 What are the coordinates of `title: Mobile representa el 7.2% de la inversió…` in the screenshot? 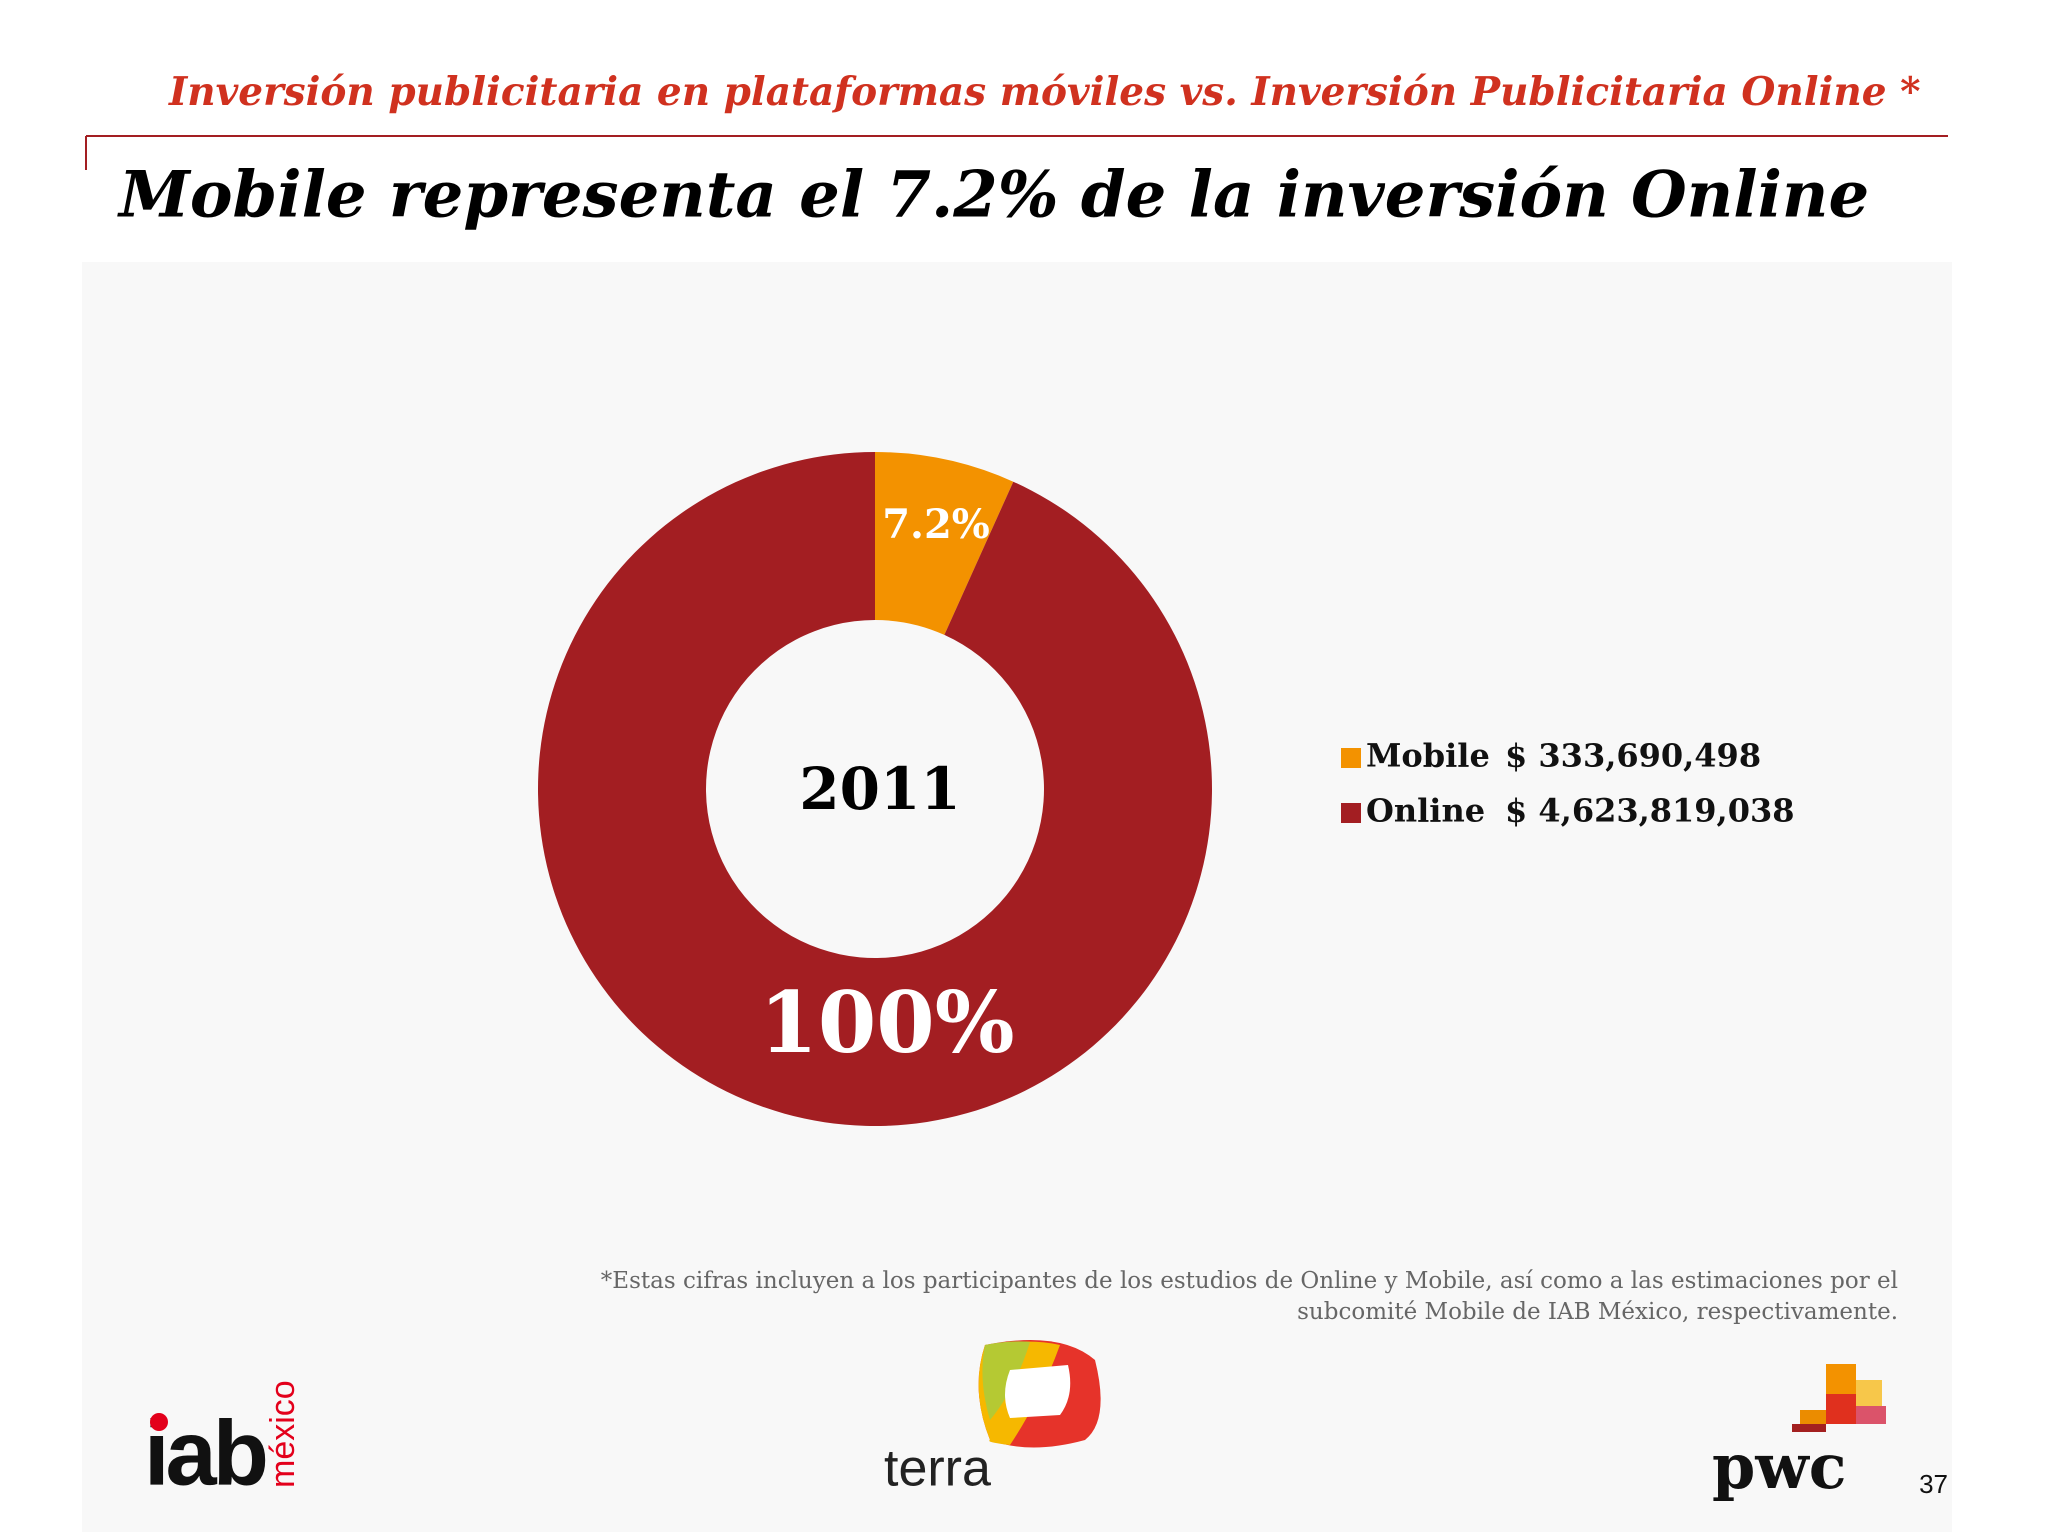 It's located at (993, 195).